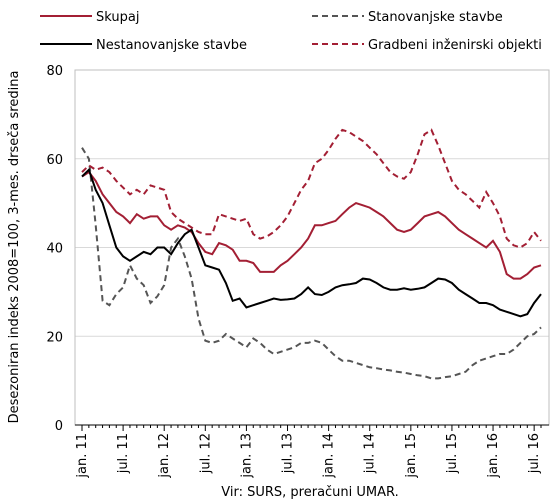  Describe the element at coordinates (164, 456) in the screenshot. I see `x-tick-label: jan. 12` at that location.